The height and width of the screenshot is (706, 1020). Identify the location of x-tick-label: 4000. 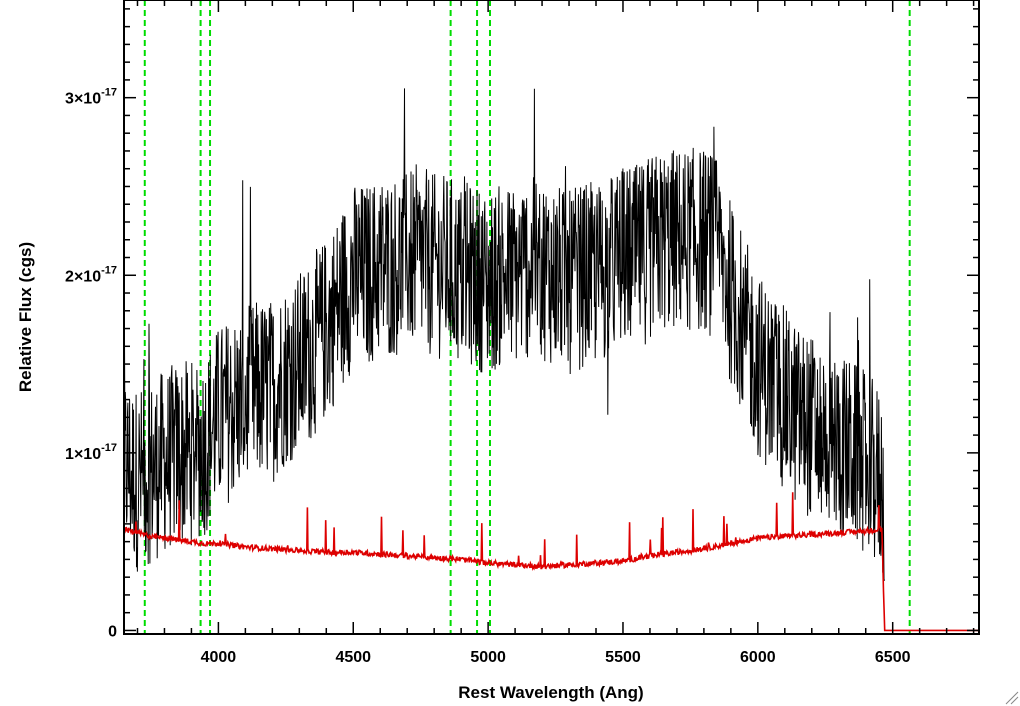
(219, 657).